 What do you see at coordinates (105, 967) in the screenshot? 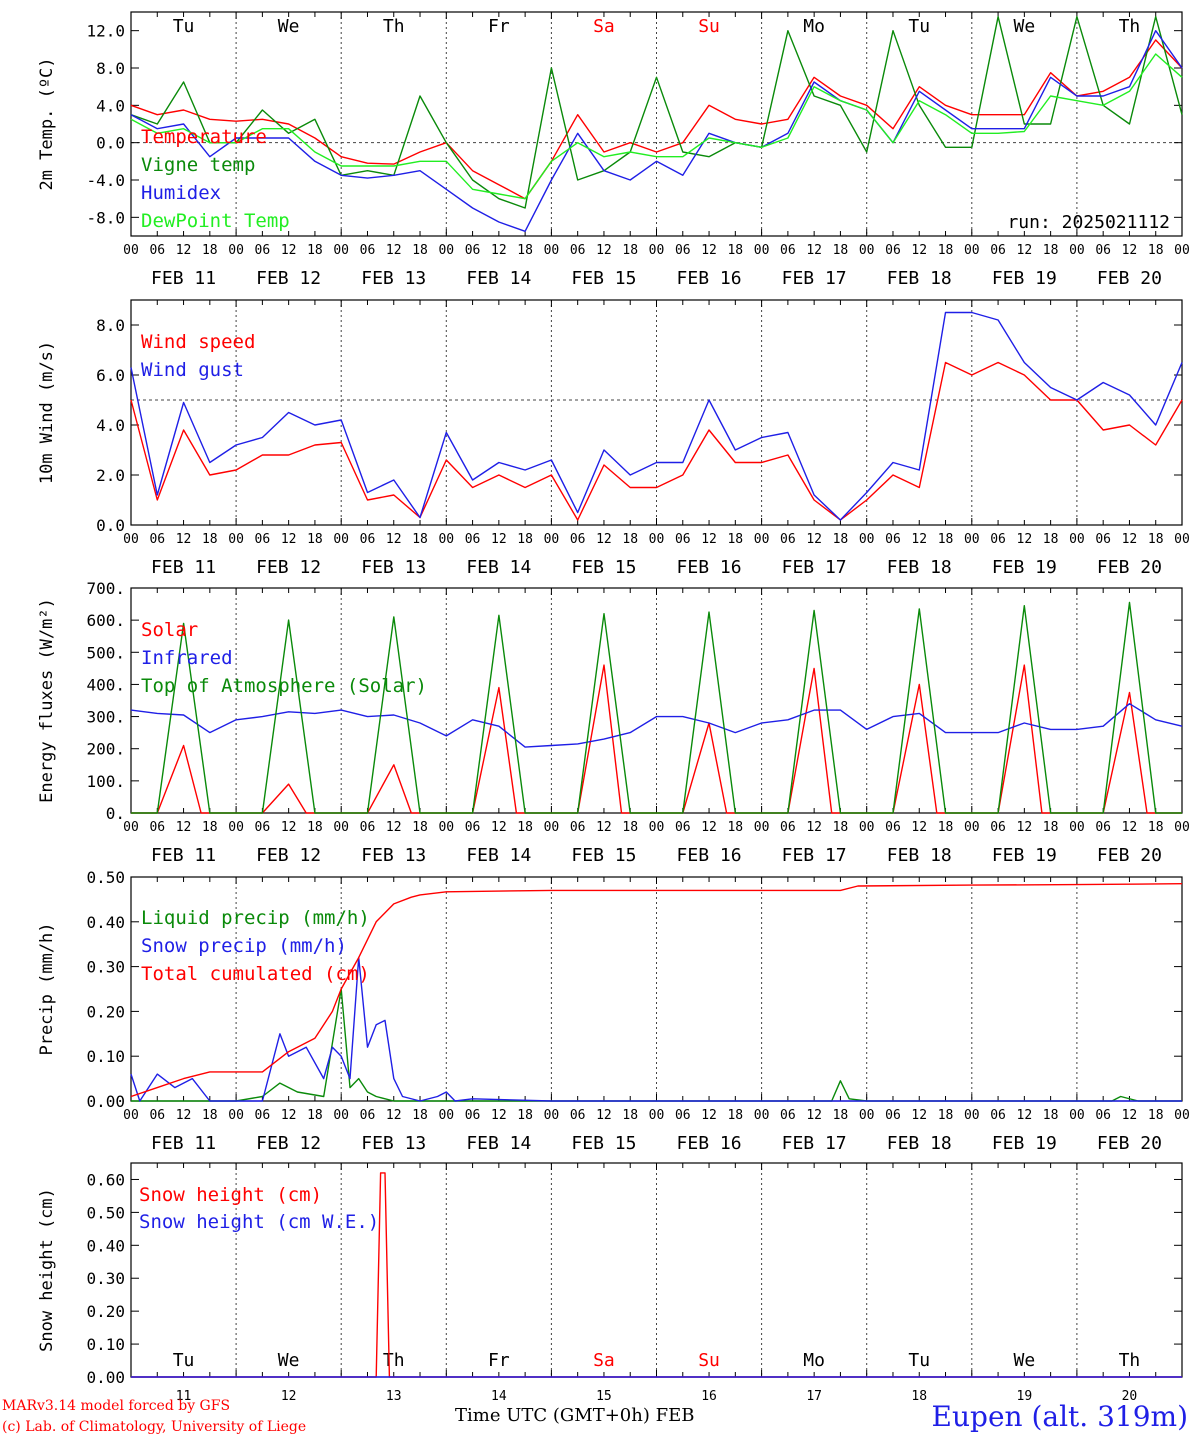
I see `y-tick-label: 0.30` at bounding box center [105, 967].